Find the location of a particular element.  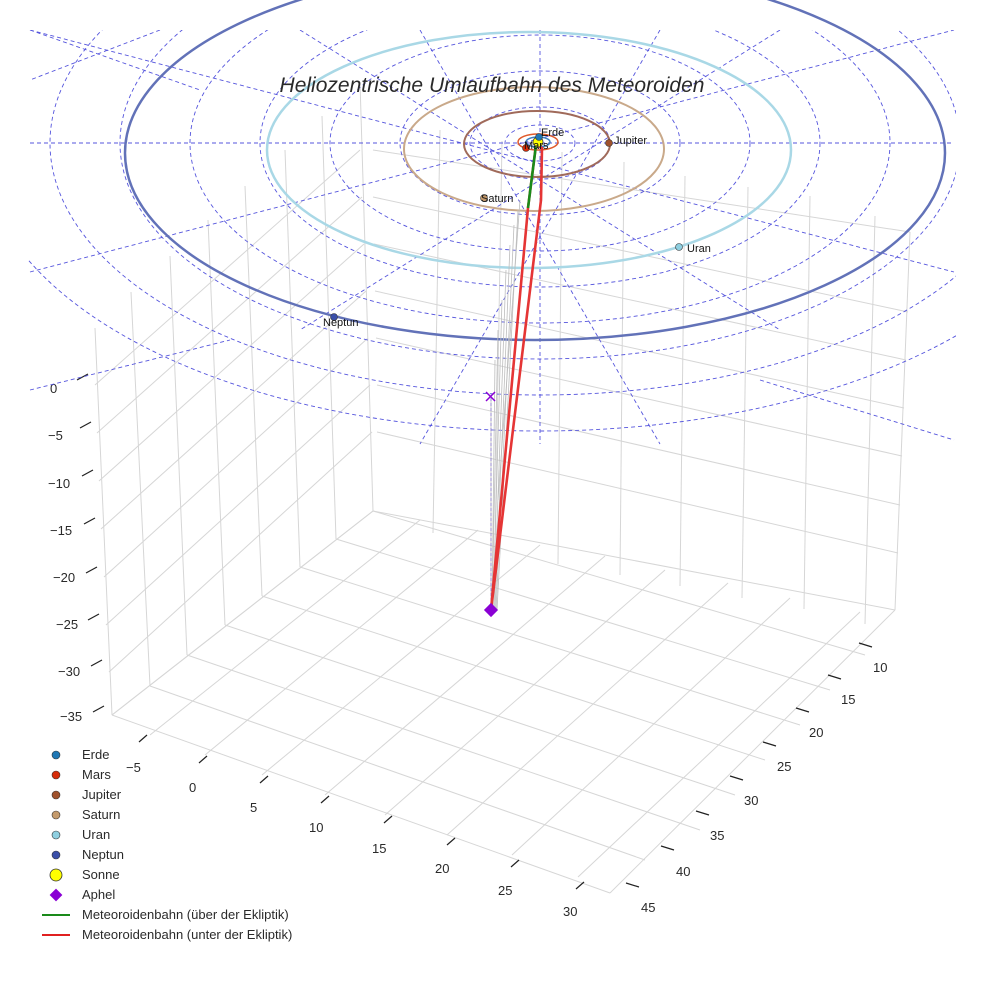

aphel-projection-marker is located at coordinates (490, 396).